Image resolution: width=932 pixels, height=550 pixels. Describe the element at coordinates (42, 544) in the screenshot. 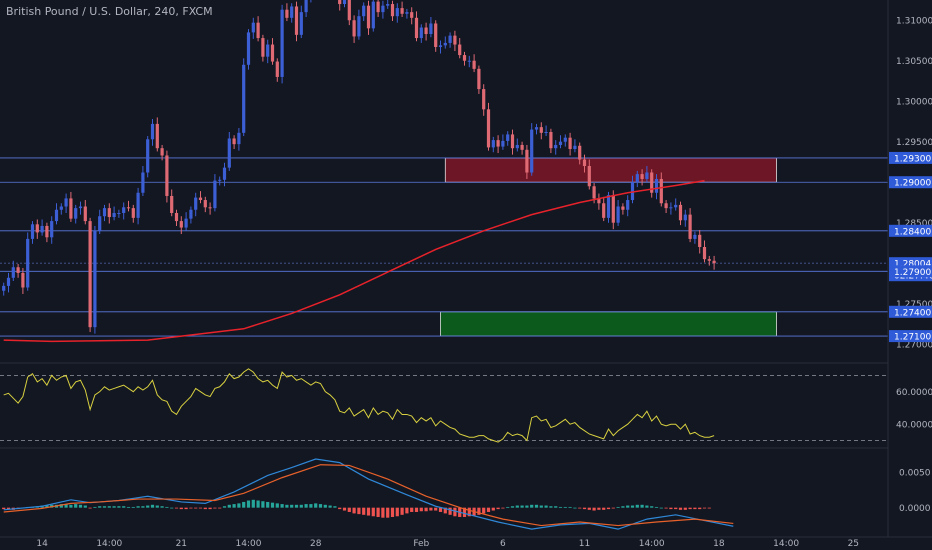

I see `time-tick-label: 14` at that location.